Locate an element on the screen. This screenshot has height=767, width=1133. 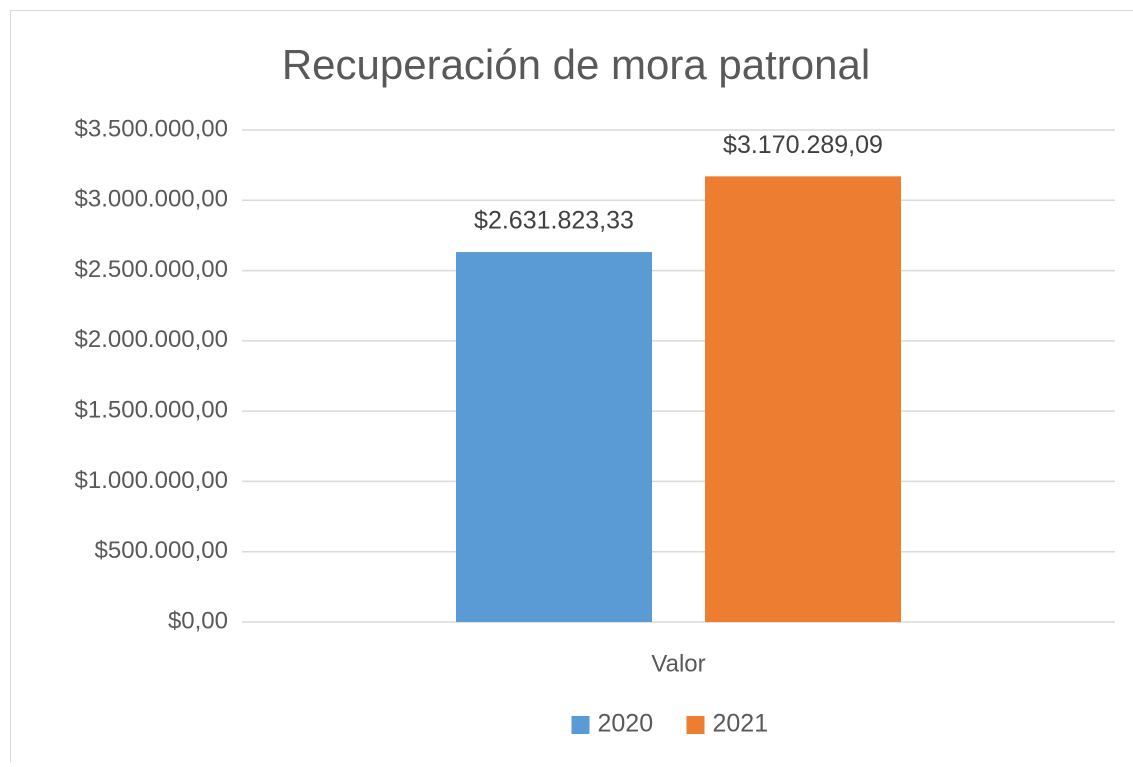
y-tick-label: $2.000.000,00 is located at coordinates (151, 339).